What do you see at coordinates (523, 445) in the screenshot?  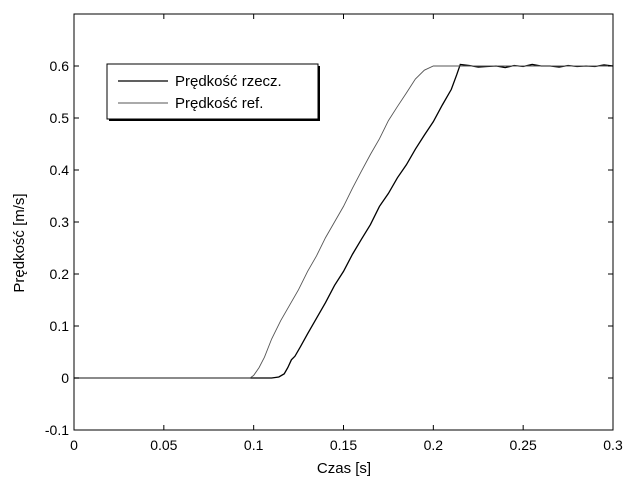 I see `x-tick-label: 0.25` at bounding box center [523, 445].